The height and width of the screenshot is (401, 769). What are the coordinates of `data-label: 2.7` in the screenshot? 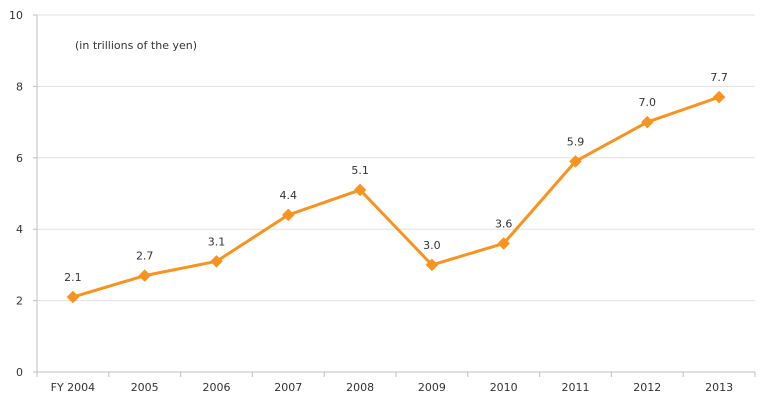 It's located at (145, 256).